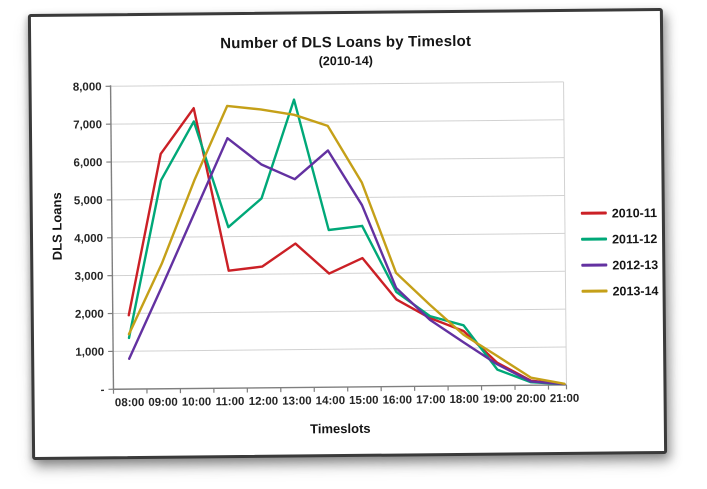  What do you see at coordinates (89, 352) in the screenshot?
I see `y-tick-label: 1,000` at bounding box center [89, 352].